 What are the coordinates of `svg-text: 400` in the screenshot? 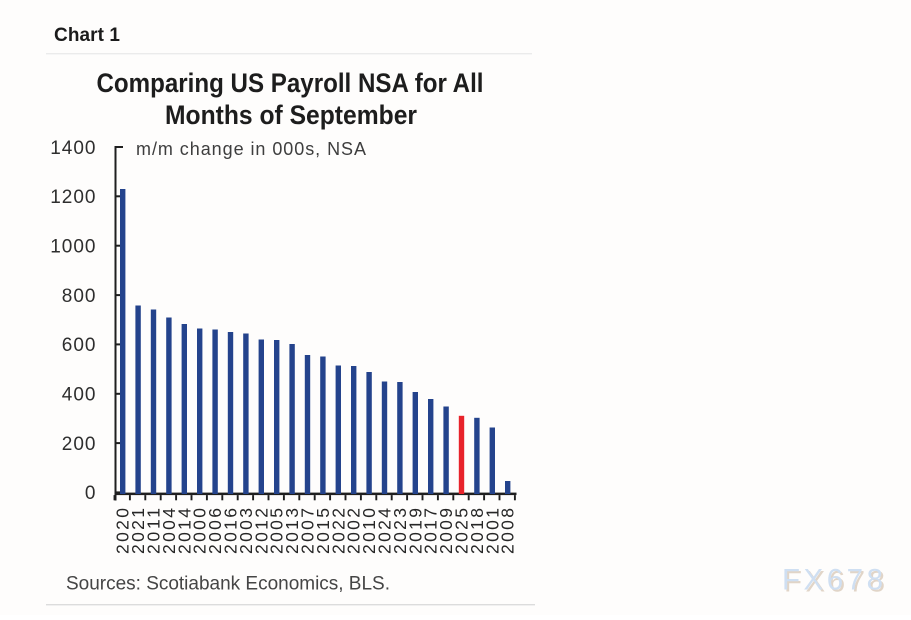 It's located at (79, 395).